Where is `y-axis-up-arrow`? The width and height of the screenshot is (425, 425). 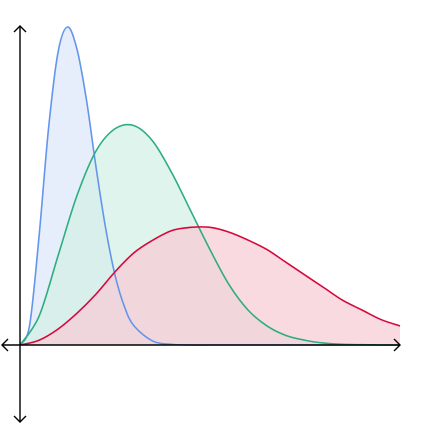 y-axis-up-arrow is located at coordinates (20, 29).